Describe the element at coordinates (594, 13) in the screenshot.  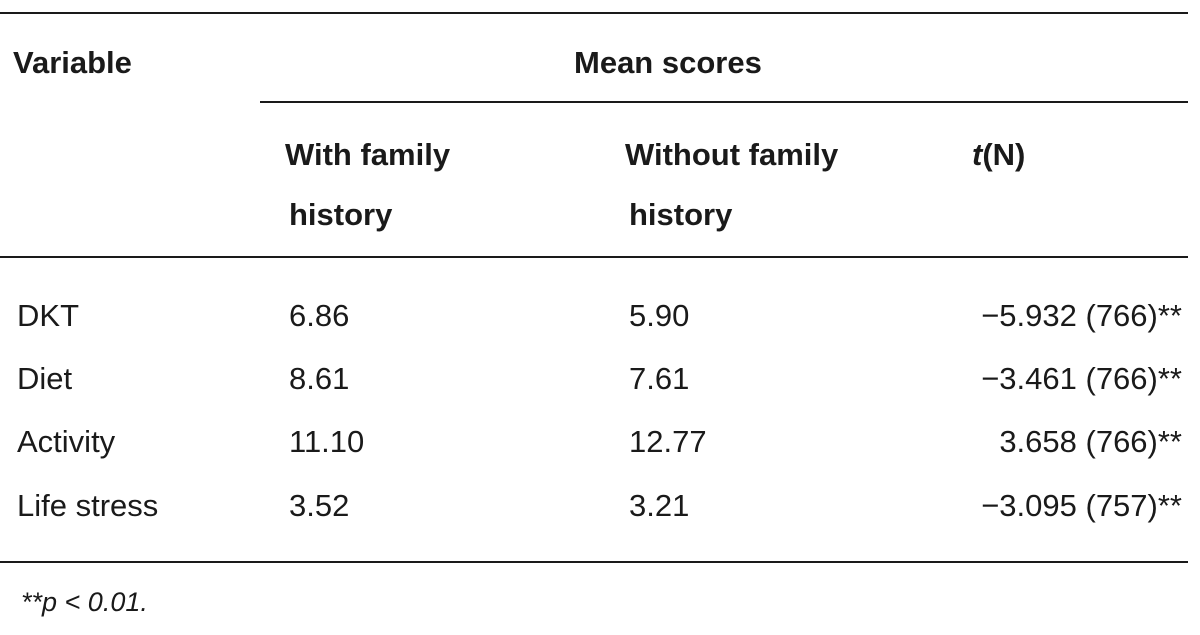
I see `top-rule` at that location.